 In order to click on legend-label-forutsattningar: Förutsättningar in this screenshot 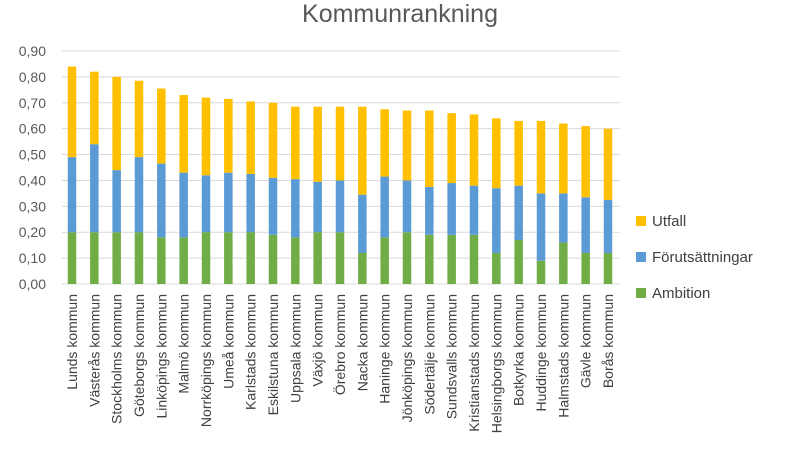, I will do `click(702, 257)`.